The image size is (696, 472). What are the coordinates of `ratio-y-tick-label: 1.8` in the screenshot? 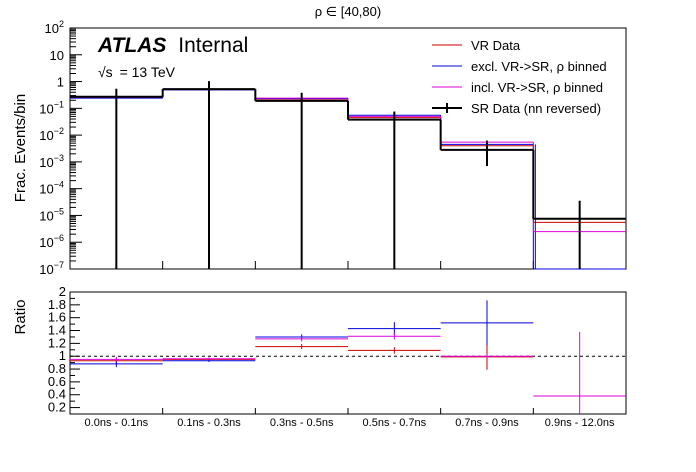 It's located at (57, 304).